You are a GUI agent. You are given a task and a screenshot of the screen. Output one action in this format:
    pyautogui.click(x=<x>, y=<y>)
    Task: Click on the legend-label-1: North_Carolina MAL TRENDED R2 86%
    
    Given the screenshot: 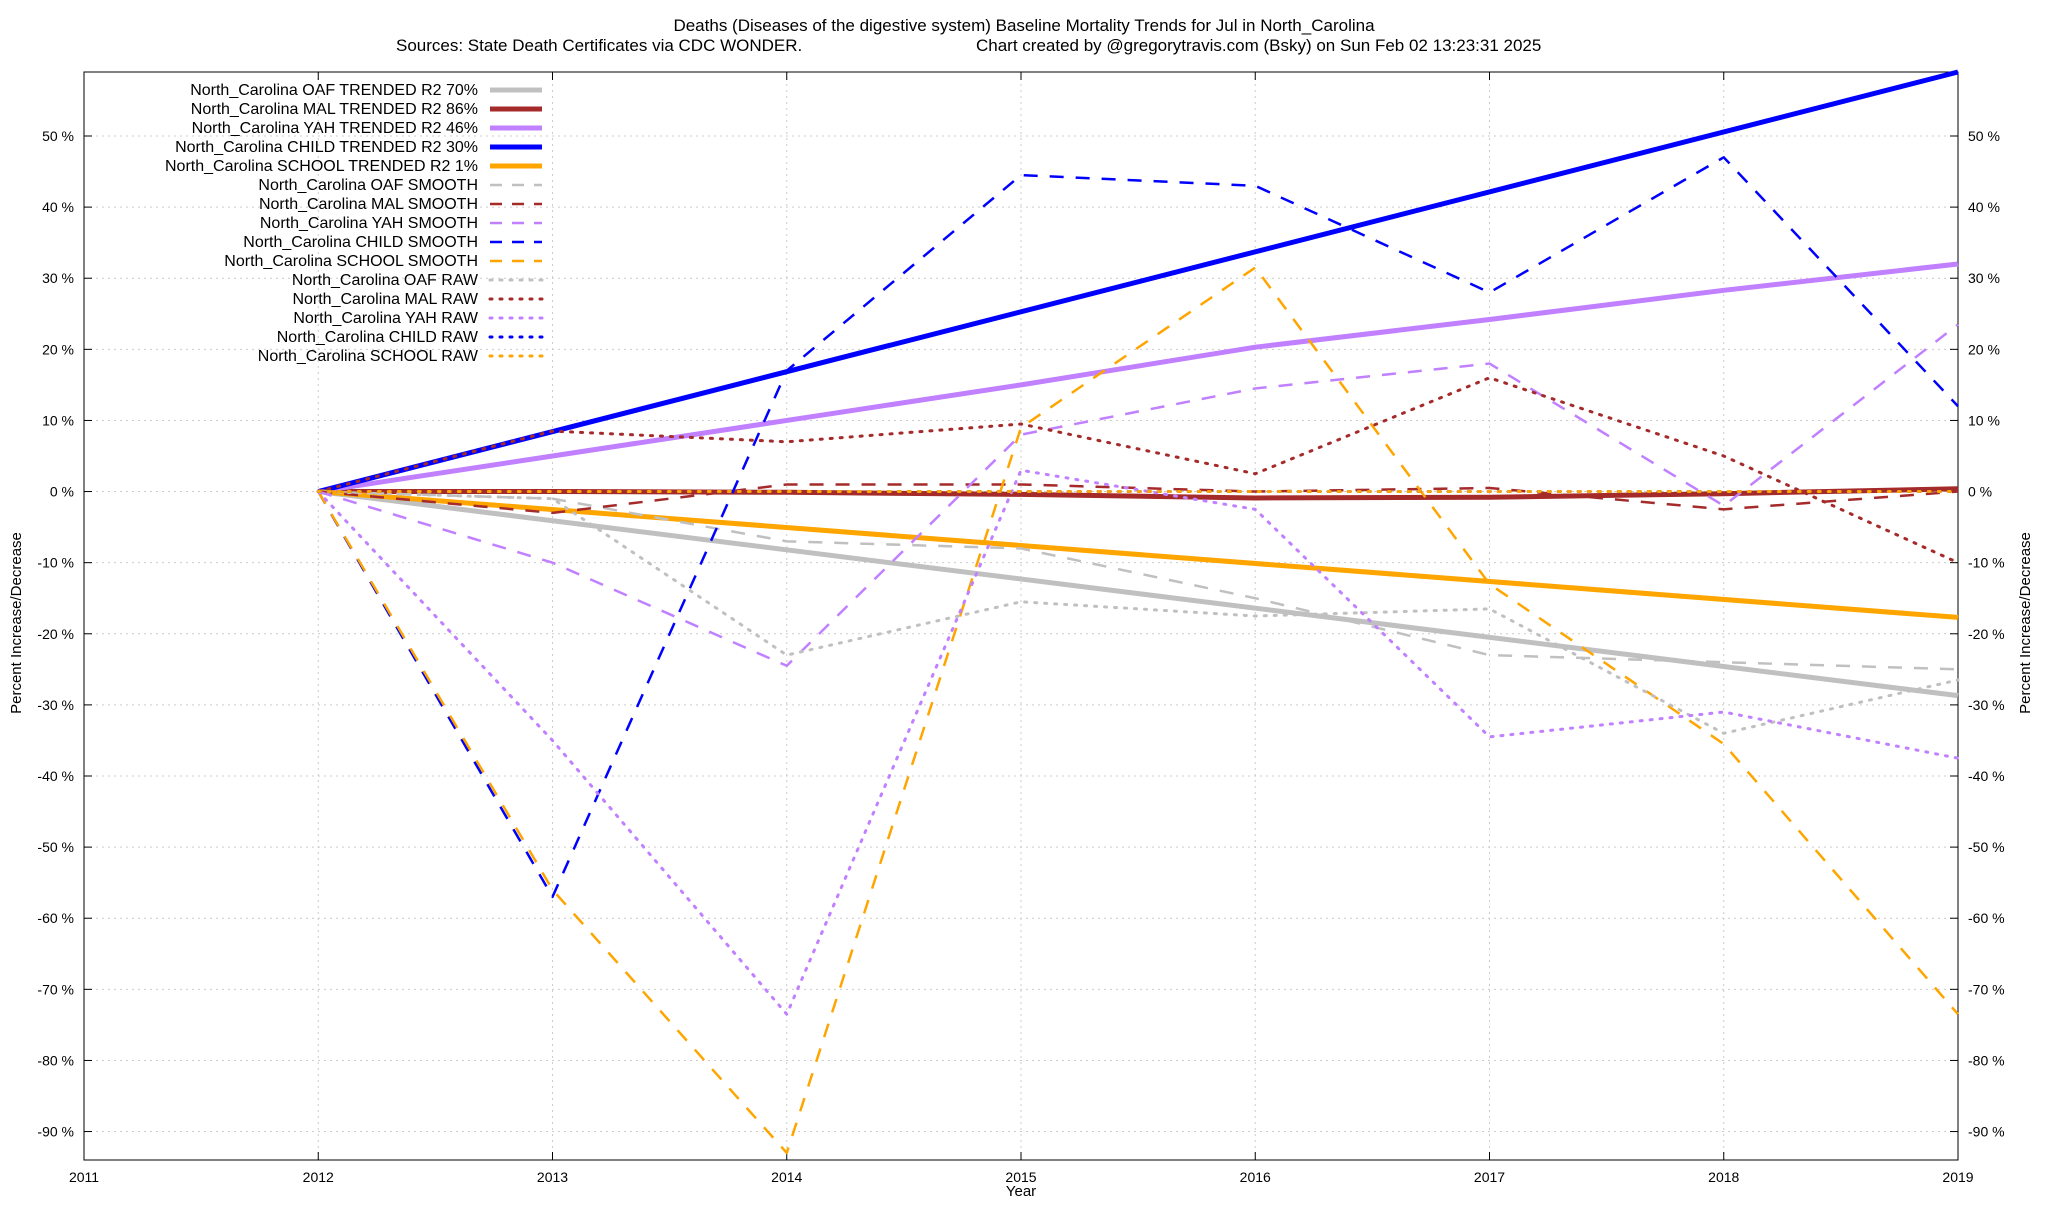 What is the action you would take?
    pyautogui.click(x=334, y=109)
    